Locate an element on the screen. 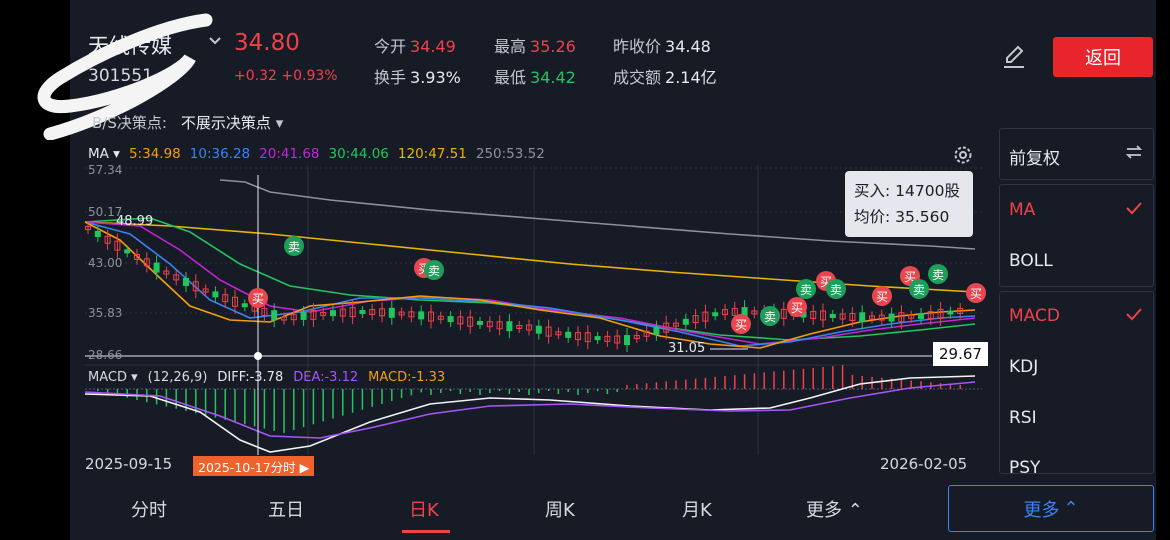 The height and width of the screenshot is (540, 1170). trade-tooltip: 买入: 14700股 均价: 35.560 is located at coordinates (909, 204).